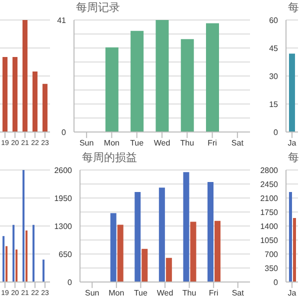 The height and width of the screenshot is (300, 300). Describe the element at coordinates (98, 8) in the screenshot. I see `chart-title: 每周记录` at that location.